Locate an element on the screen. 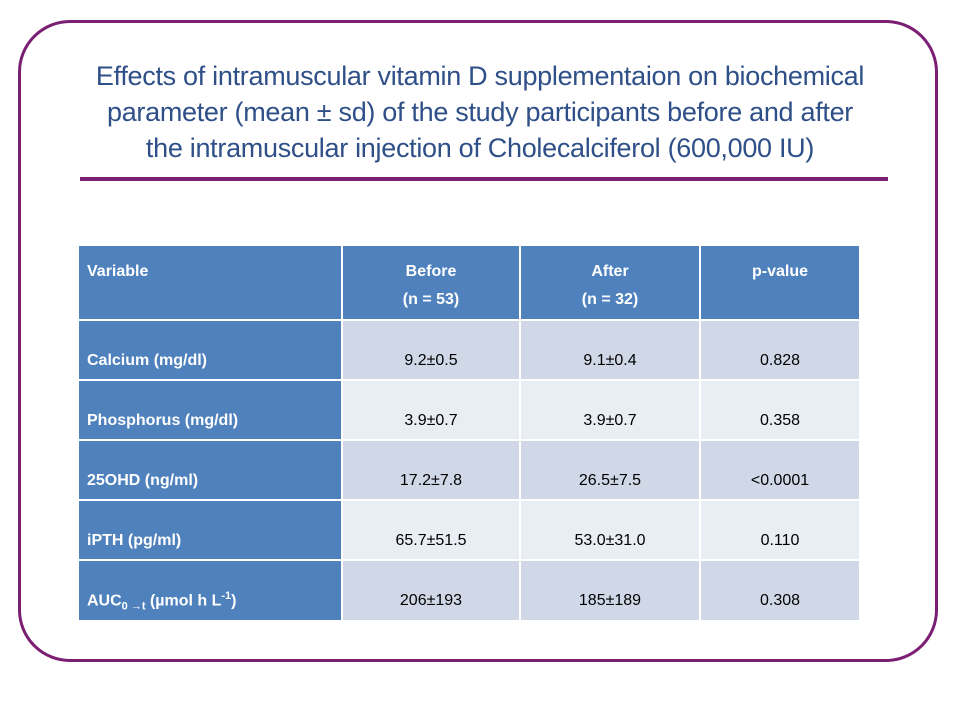 This screenshot has height=720, width=960. row-variable-unit: (µmol h L is located at coordinates (183, 601).